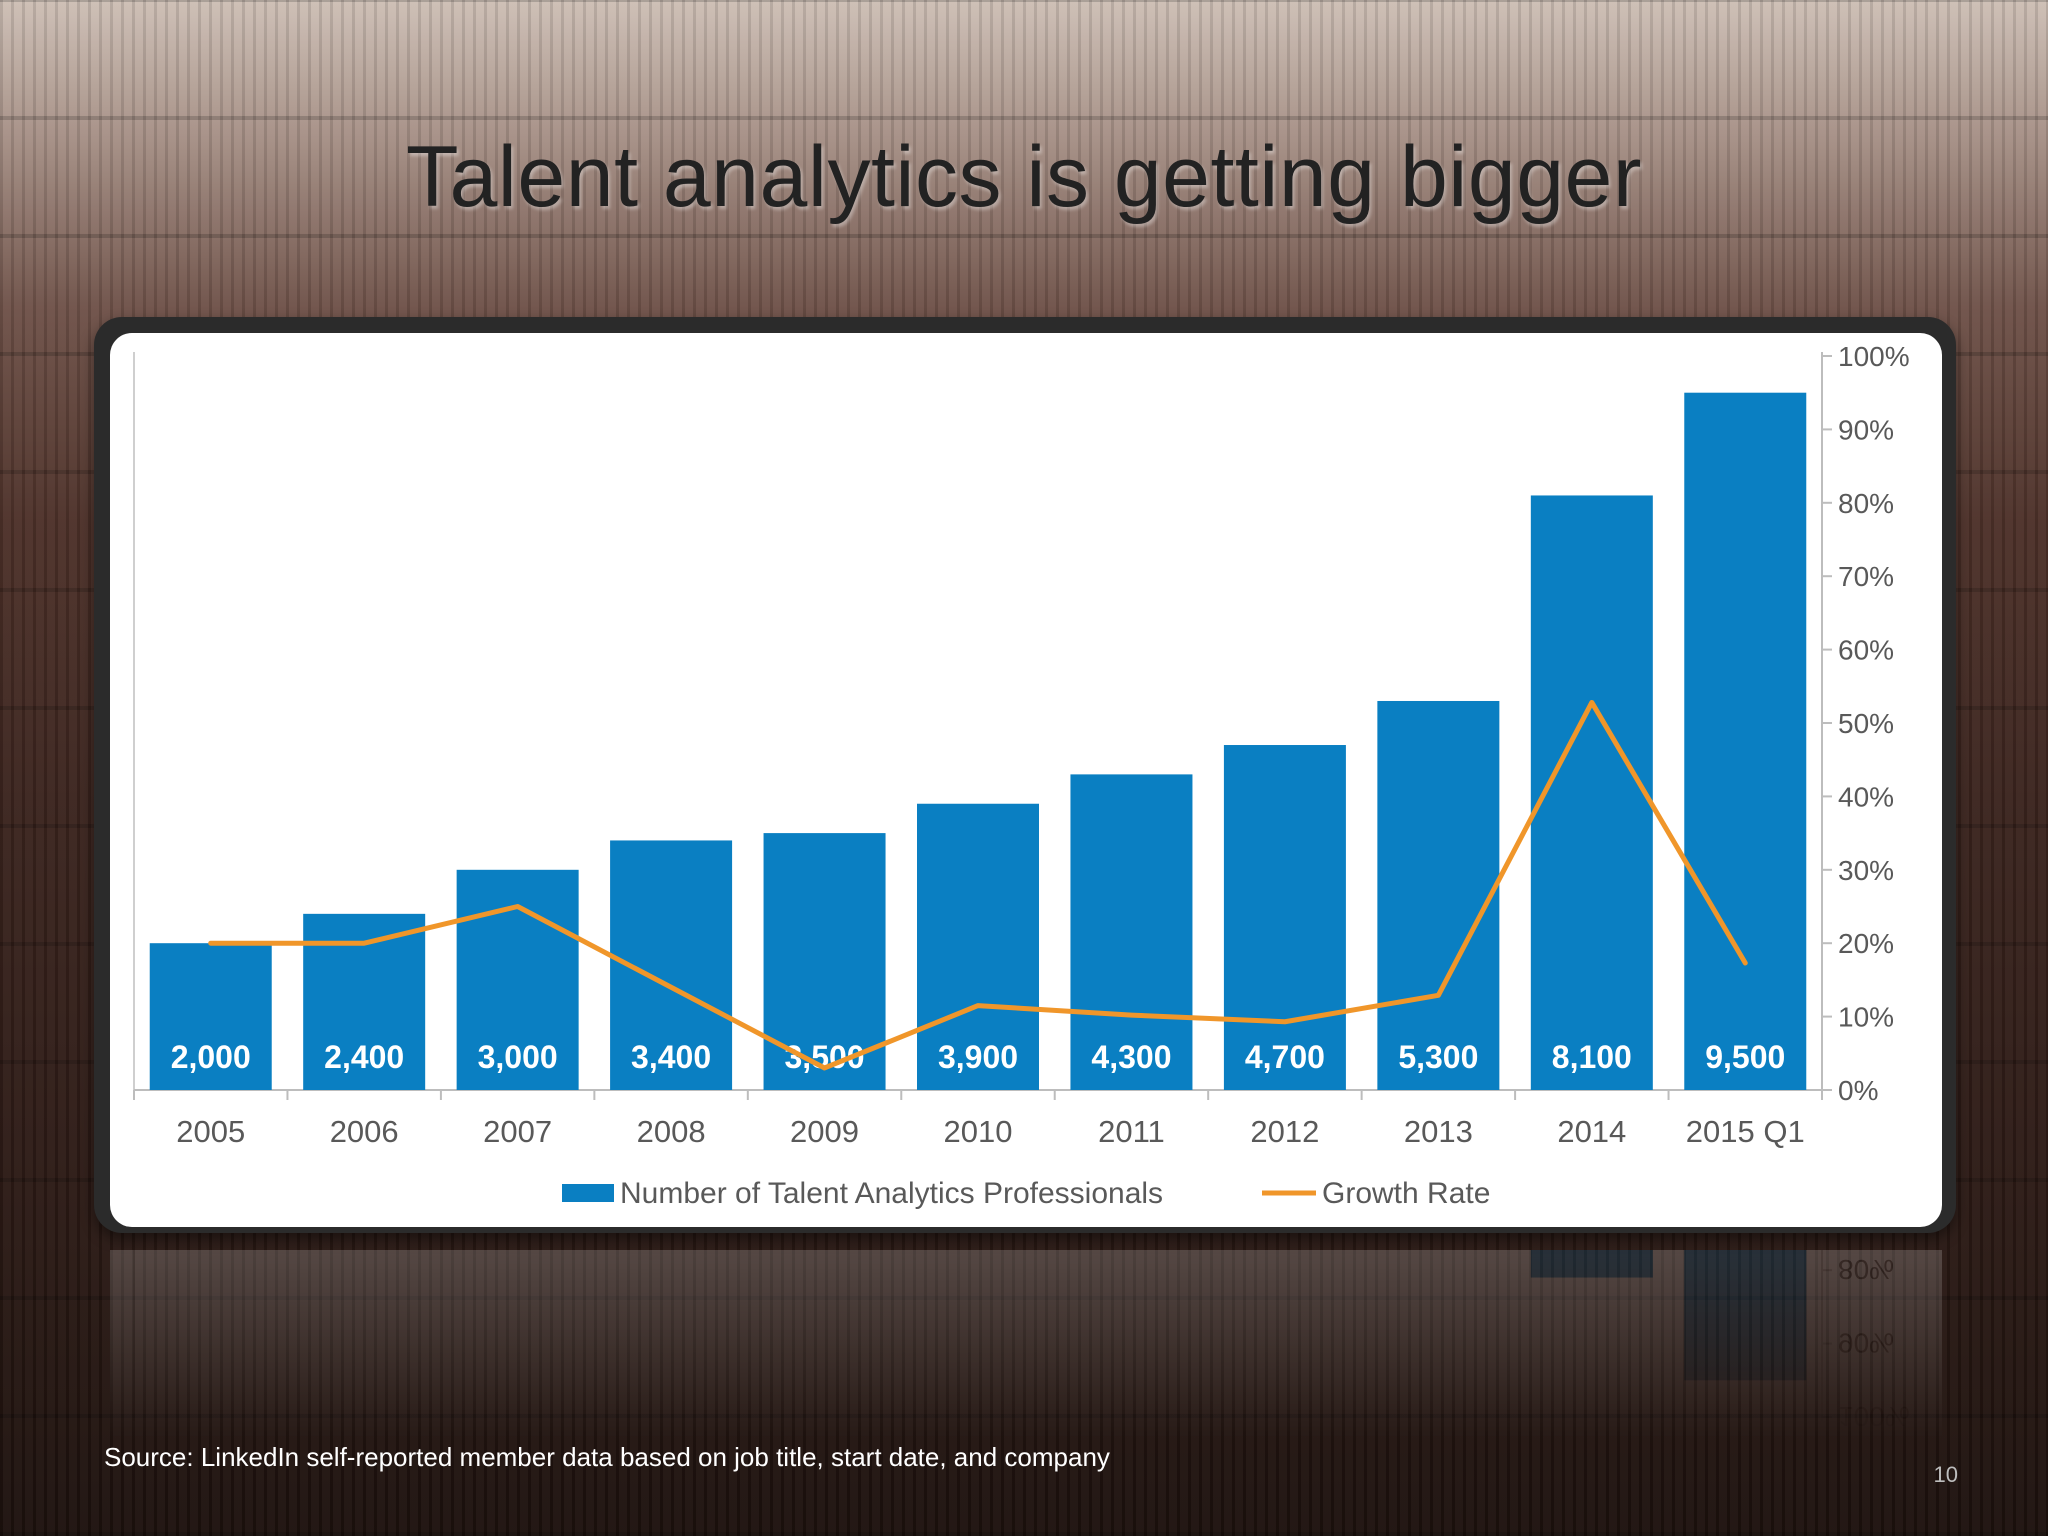 Image resolution: width=2048 pixels, height=1536 pixels. I want to click on bar-data-label: 5,300, so click(1438, 1057).